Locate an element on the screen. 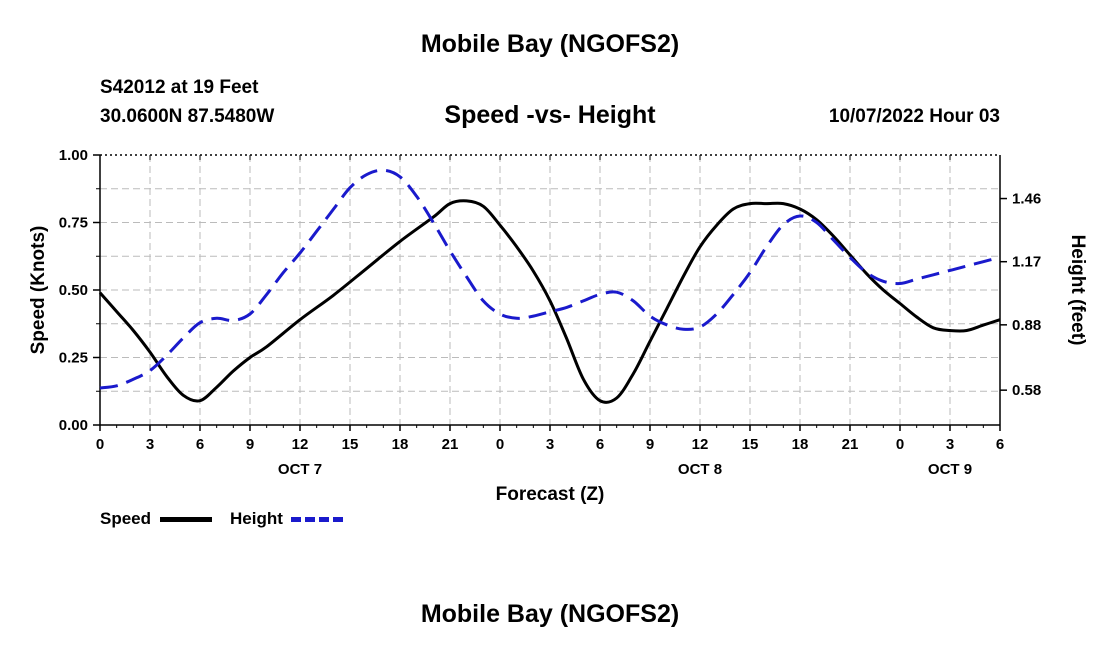 This screenshot has height=650, width=1100. day-label: OCT 9 is located at coordinates (950, 469).